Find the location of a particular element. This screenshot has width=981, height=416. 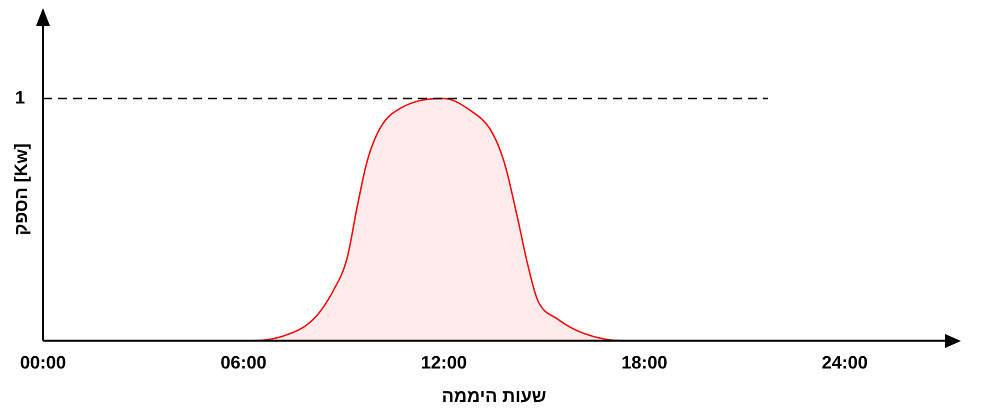

x-axis-title: שעות היממה is located at coordinates (494, 396).